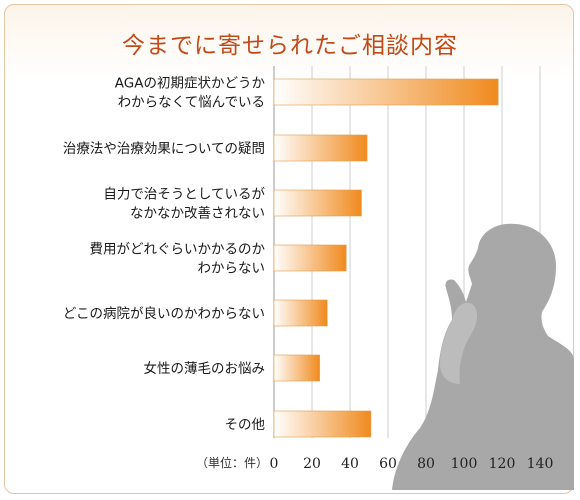  Describe the element at coordinates (164, 314) in the screenshot. I see `category-label: どこの病院が良いのかわからない` at that location.